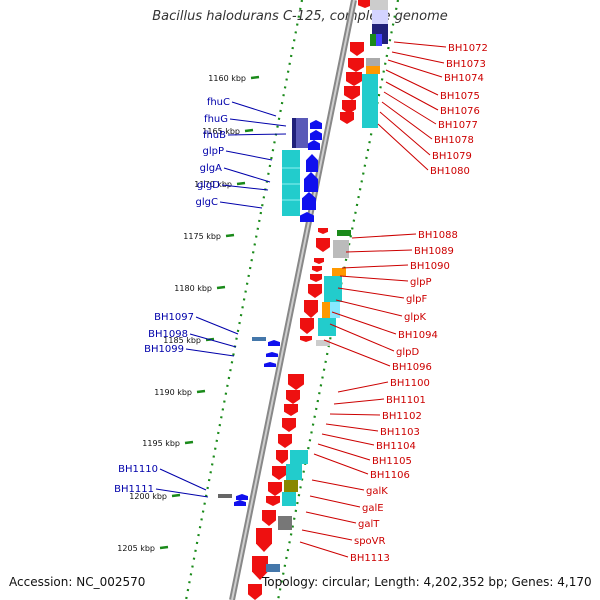 This screenshot has width=600, height=600. What do you see at coordinates (168, 334) in the screenshot?
I see `gene-label-left: BH1098` at bounding box center [168, 334].